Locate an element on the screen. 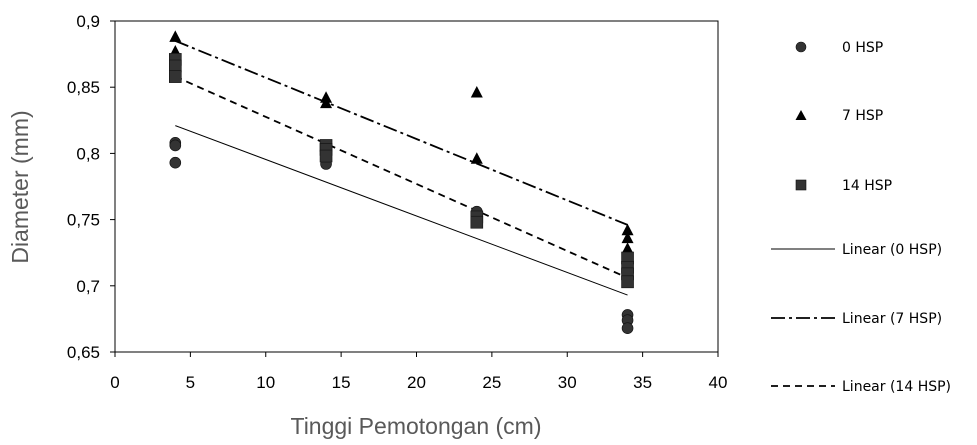 This screenshot has width=977, height=445. y-tick-label: 0,85 is located at coordinates (83, 87).